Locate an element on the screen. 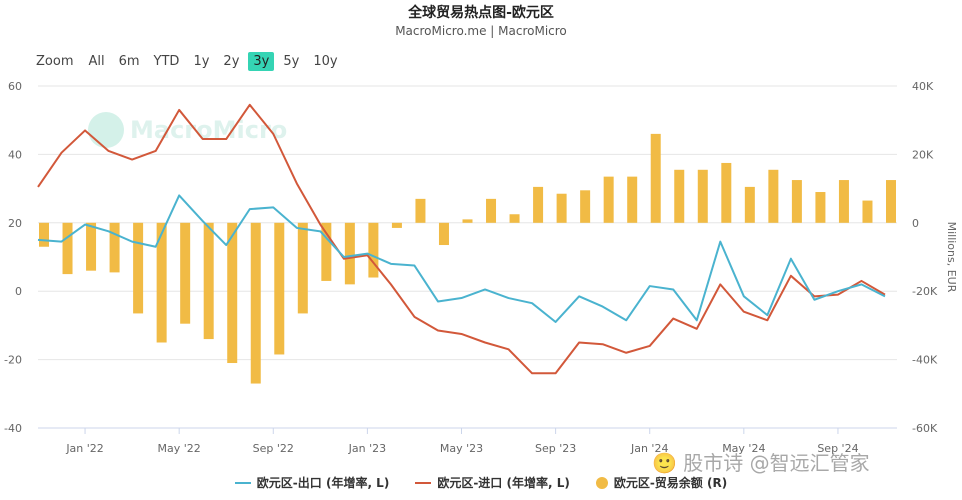 Image resolution: width=962 pixels, height=500 pixels. legend-export-line-icon is located at coordinates (242, 482).